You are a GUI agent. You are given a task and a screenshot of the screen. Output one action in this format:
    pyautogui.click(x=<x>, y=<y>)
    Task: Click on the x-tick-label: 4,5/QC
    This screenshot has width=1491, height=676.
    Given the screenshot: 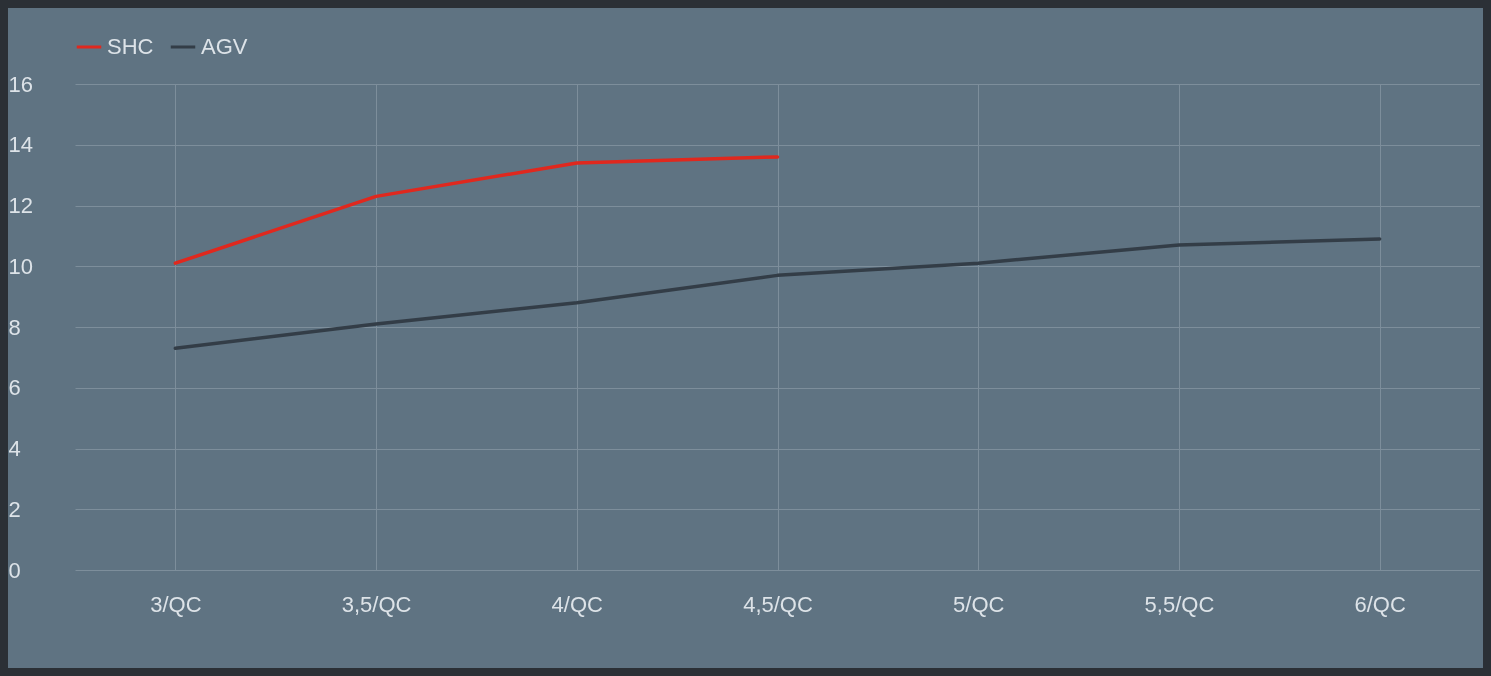 What is the action you would take?
    pyautogui.click(x=778, y=604)
    